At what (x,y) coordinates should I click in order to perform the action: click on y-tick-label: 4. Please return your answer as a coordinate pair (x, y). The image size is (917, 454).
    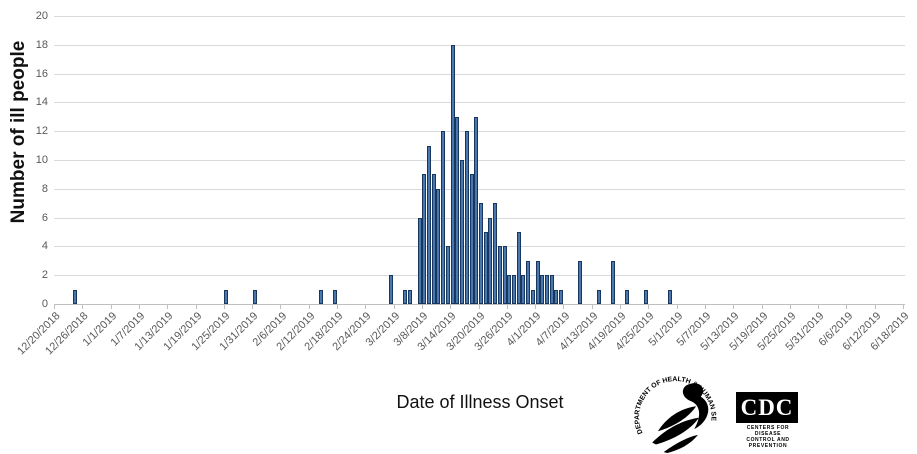
    Looking at the image, I should click on (44, 246).